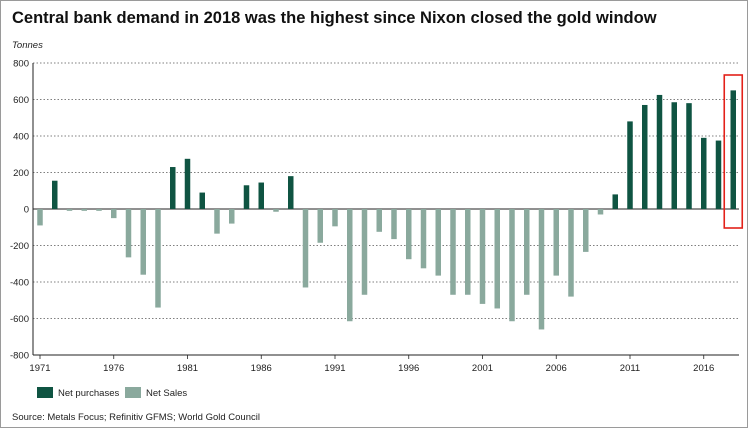  Describe the element at coordinates (556, 368) in the screenshot. I see `x-tick-label: 2006` at that location.